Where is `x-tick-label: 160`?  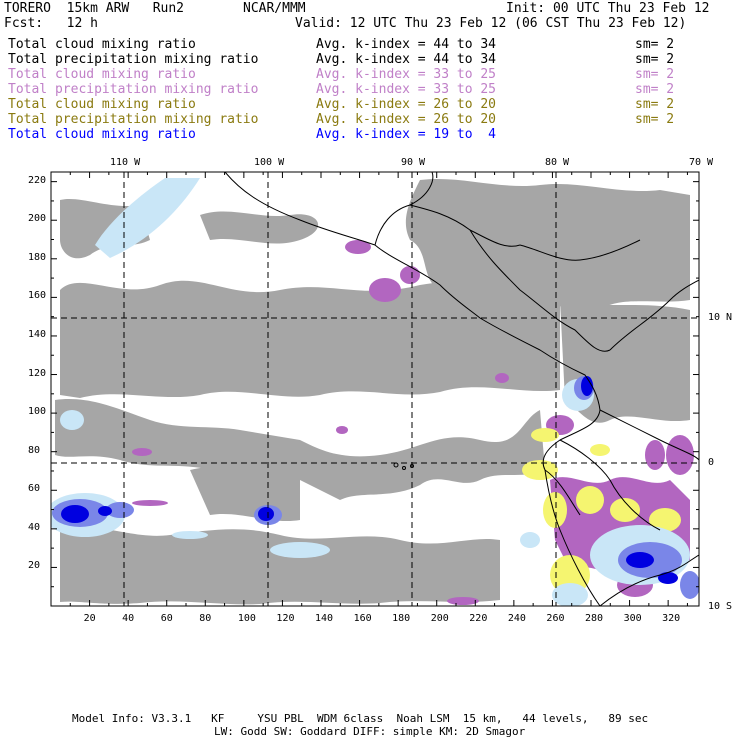 x-tick-label: 160 is located at coordinates (362, 618).